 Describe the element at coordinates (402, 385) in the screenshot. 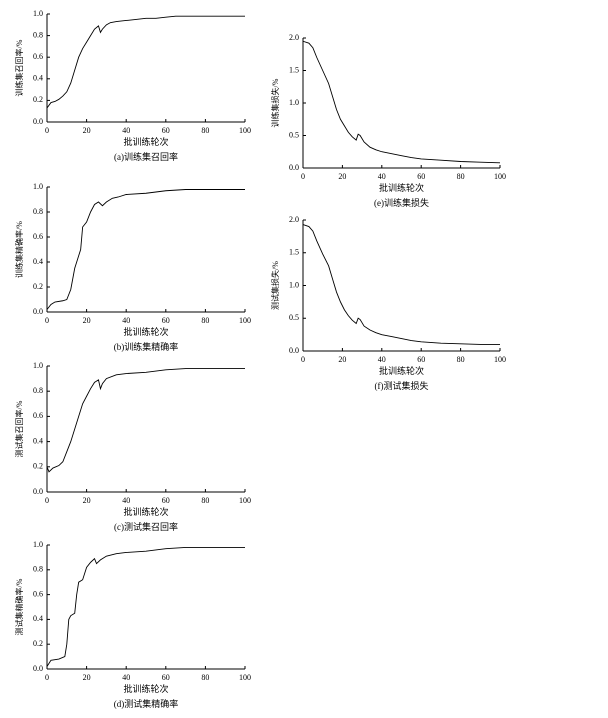

I see `caption: (f)测试集损失` at that location.